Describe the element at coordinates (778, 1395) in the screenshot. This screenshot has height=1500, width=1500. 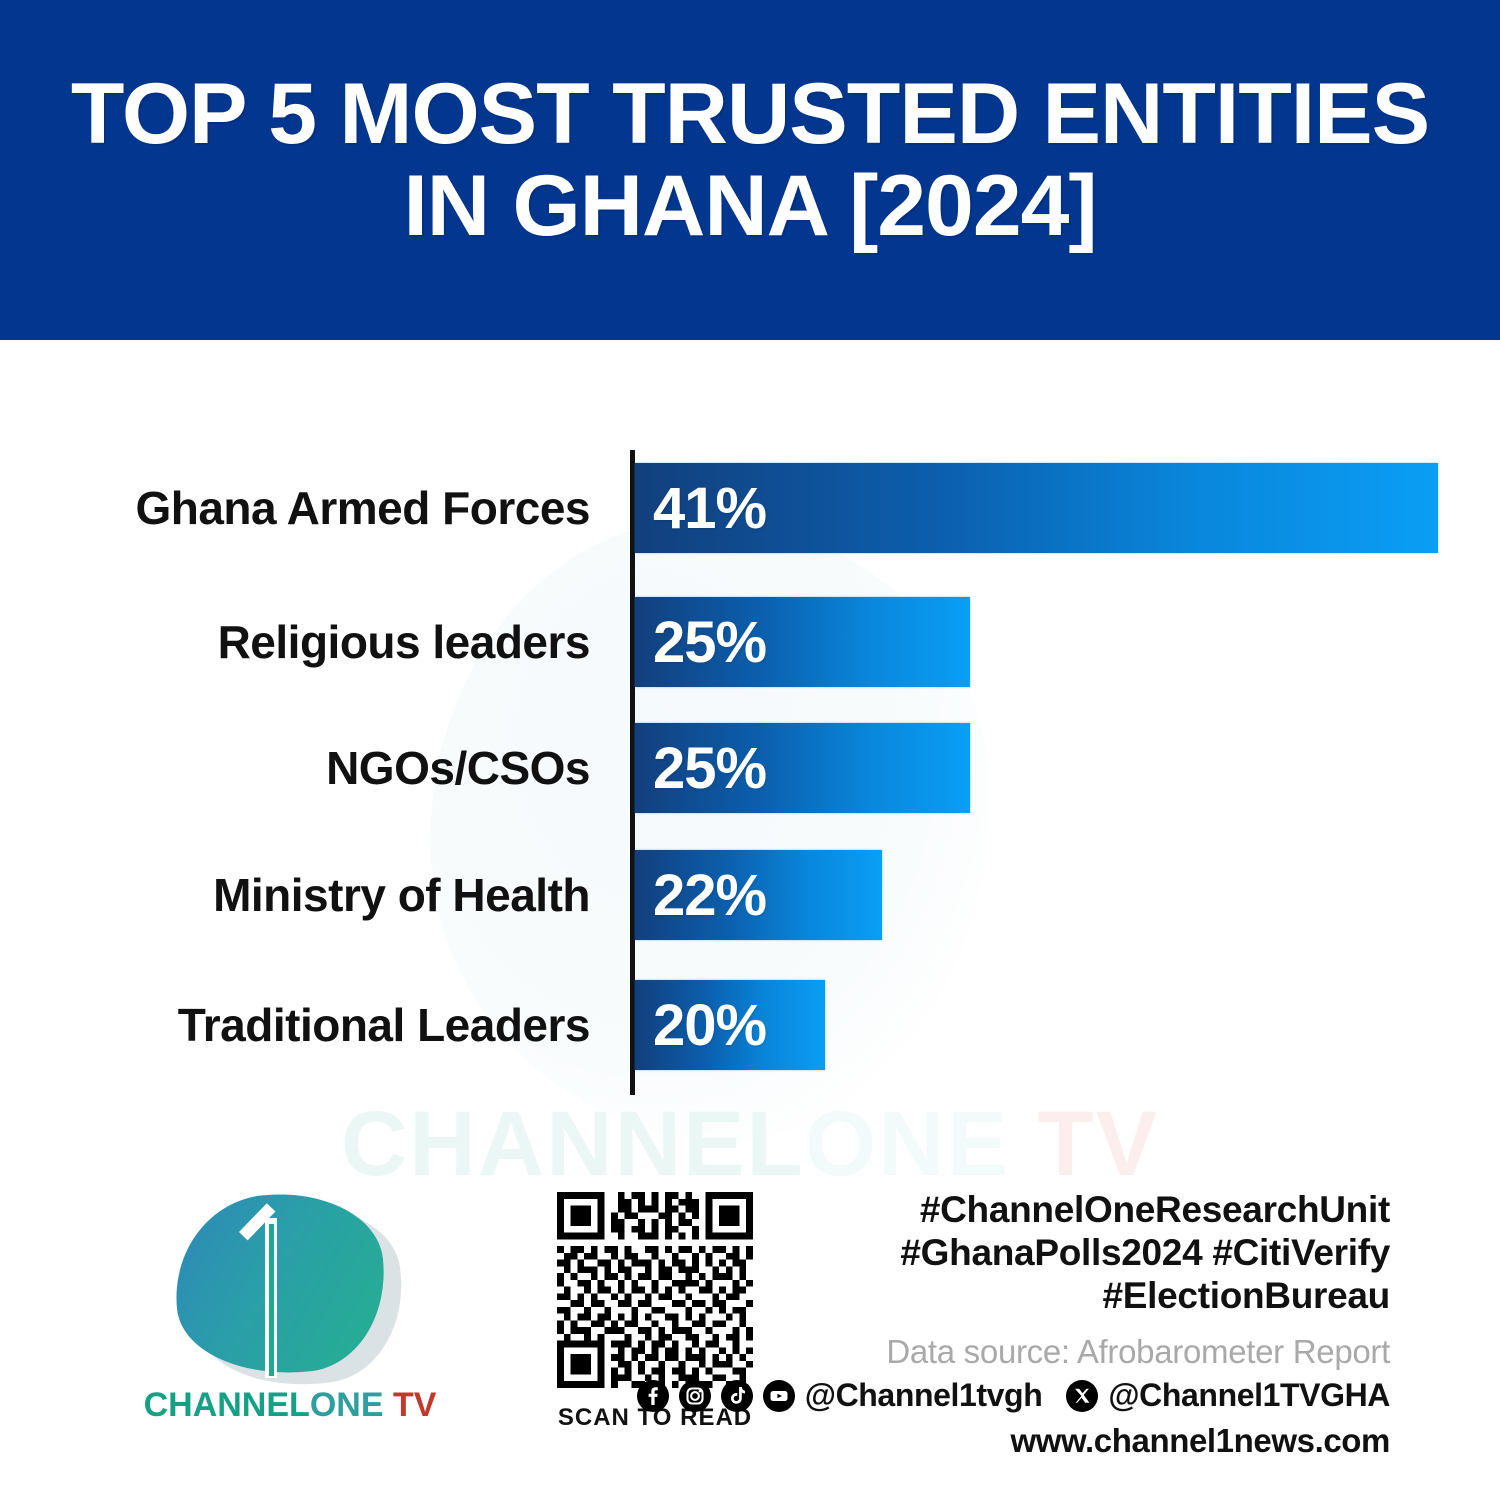
I see `youtube-icon` at that location.